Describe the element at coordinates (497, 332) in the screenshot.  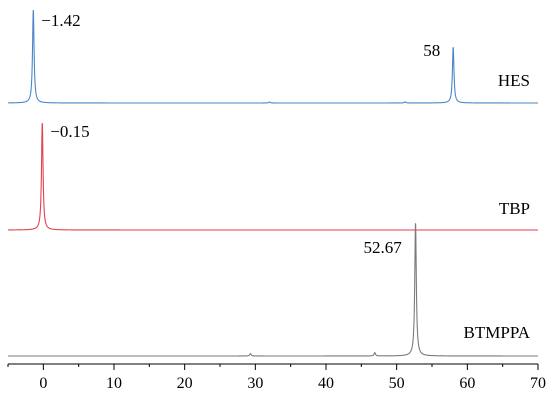
I see `series-label-btmppa: BTMPPA` at that location.